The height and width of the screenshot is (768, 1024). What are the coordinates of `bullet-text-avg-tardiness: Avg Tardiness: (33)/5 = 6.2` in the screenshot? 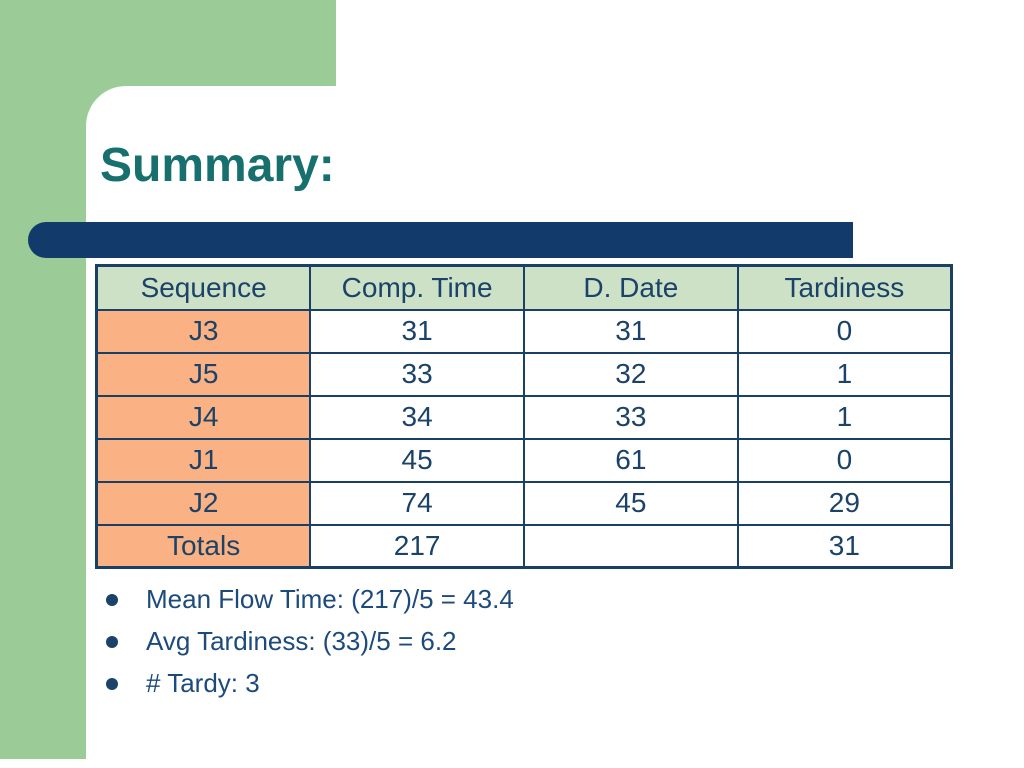 It's located at (301, 641).